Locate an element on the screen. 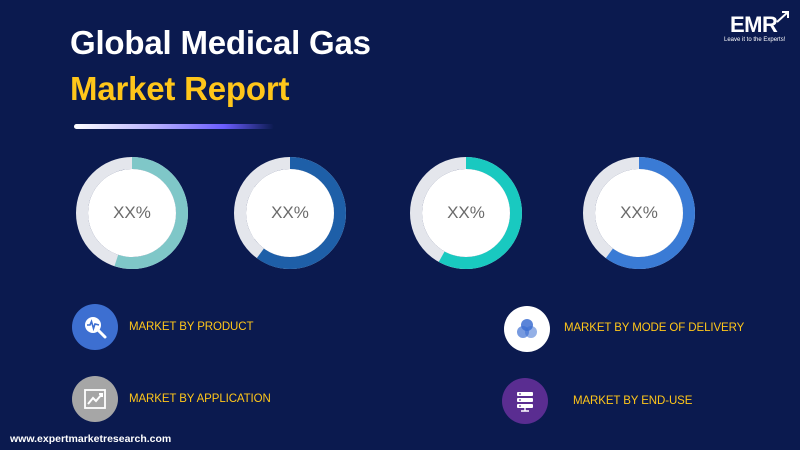  donut-chart-3: XX% is located at coordinates (466, 213).